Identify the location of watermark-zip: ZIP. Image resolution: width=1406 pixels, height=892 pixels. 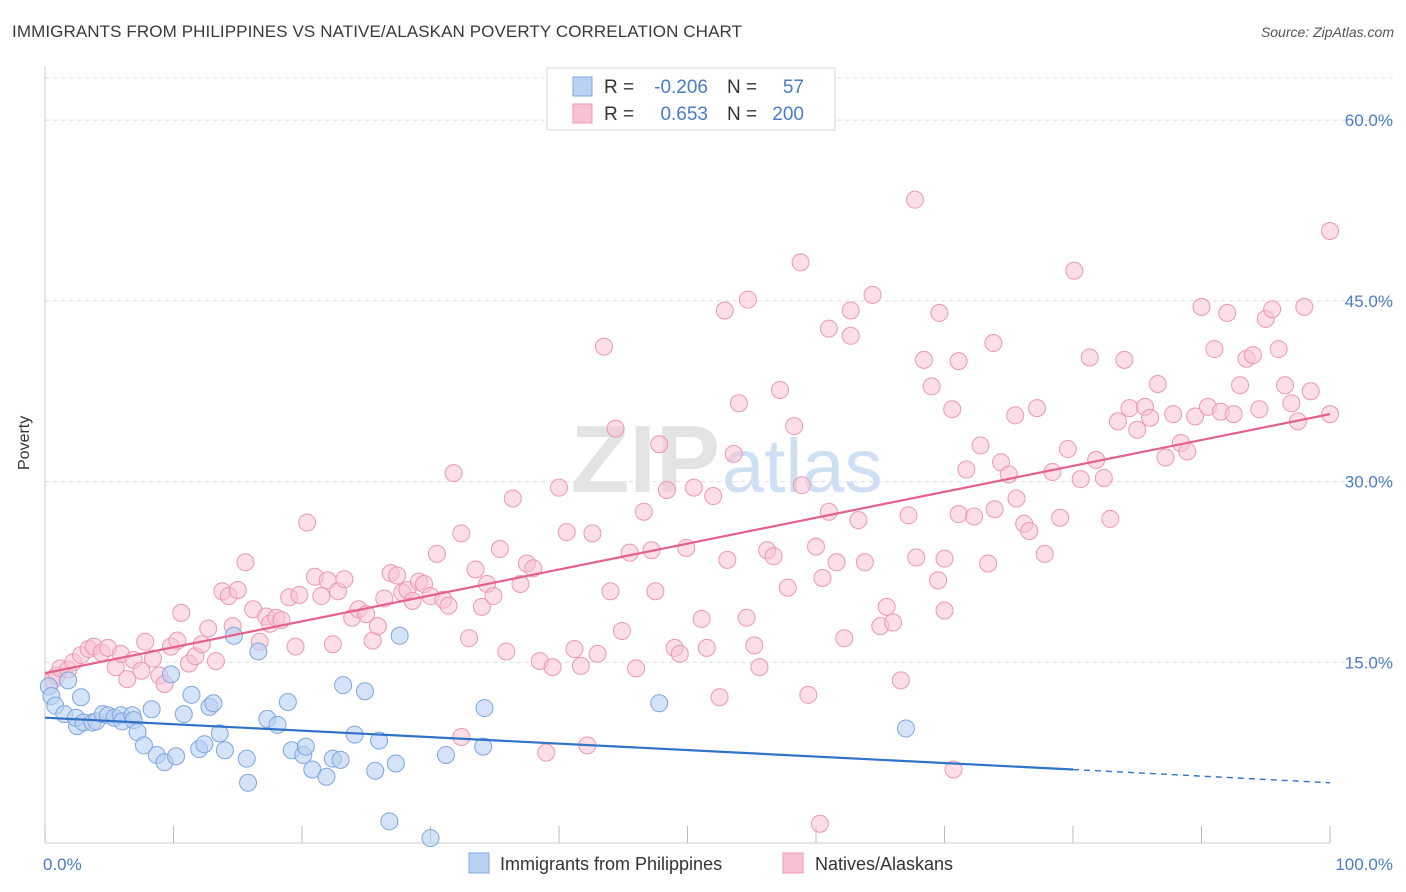
(645, 459).